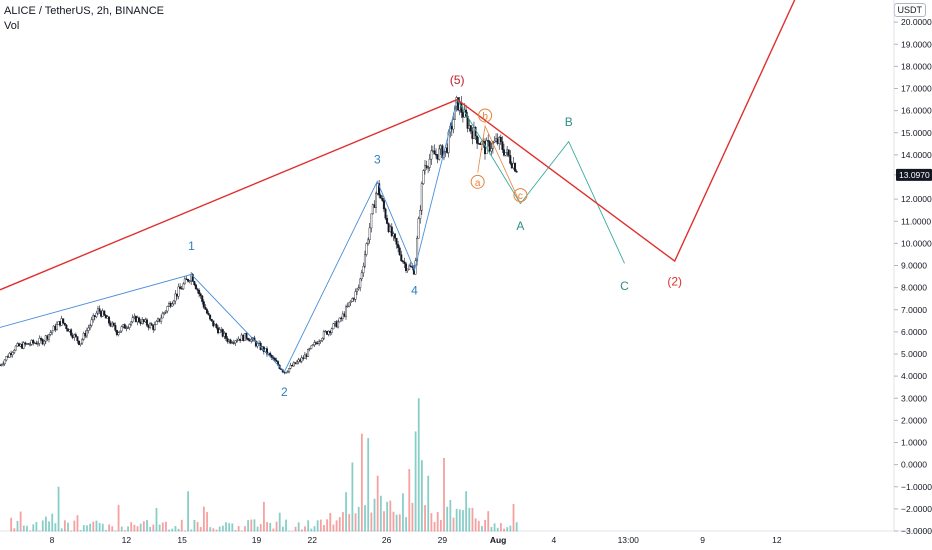  What do you see at coordinates (84, 11) in the screenshot?
I see `symbol-title: ALICE / TetherUS, 2h, BINANCE` at bounding box center [84, 11].